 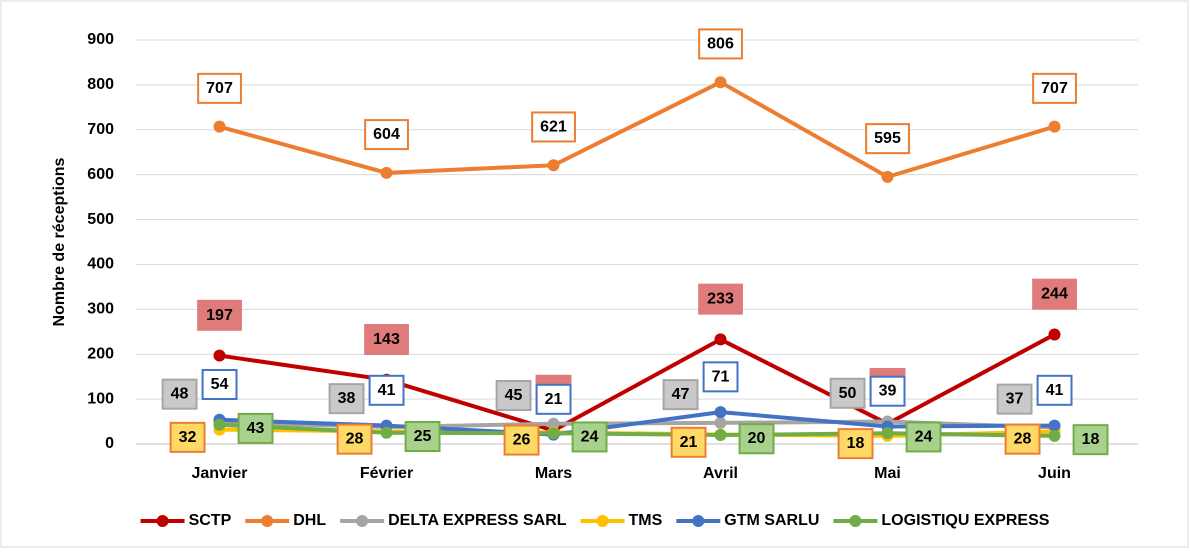 I want to click on x-tick-label: Mai, so click(x=887, y=473).